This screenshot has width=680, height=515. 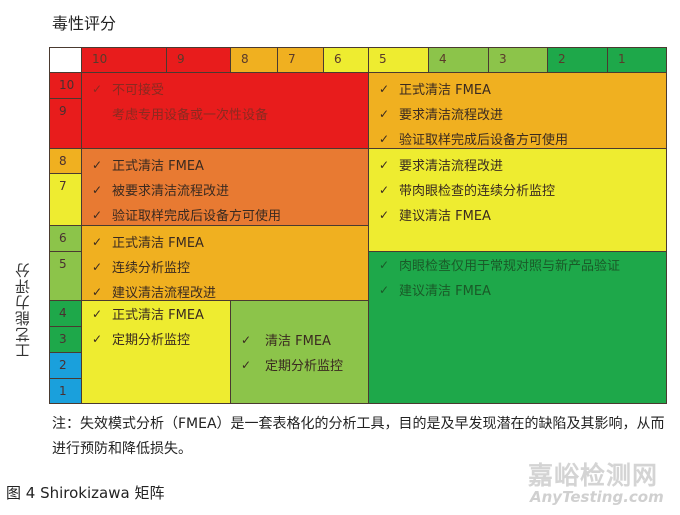 I want to click on row-header-2: 2, so click(x=65, y=365).